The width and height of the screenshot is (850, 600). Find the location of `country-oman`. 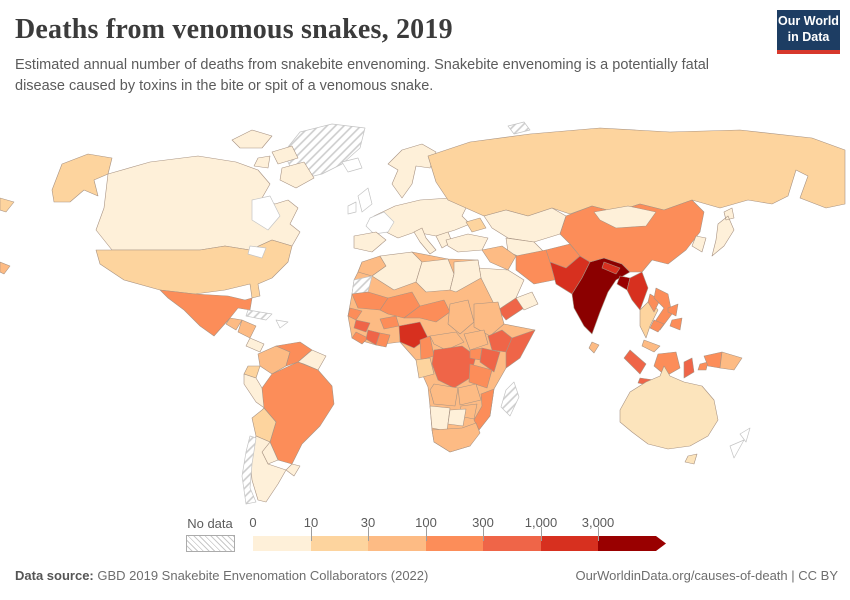

country-oman is located at coordinates (527, 301).